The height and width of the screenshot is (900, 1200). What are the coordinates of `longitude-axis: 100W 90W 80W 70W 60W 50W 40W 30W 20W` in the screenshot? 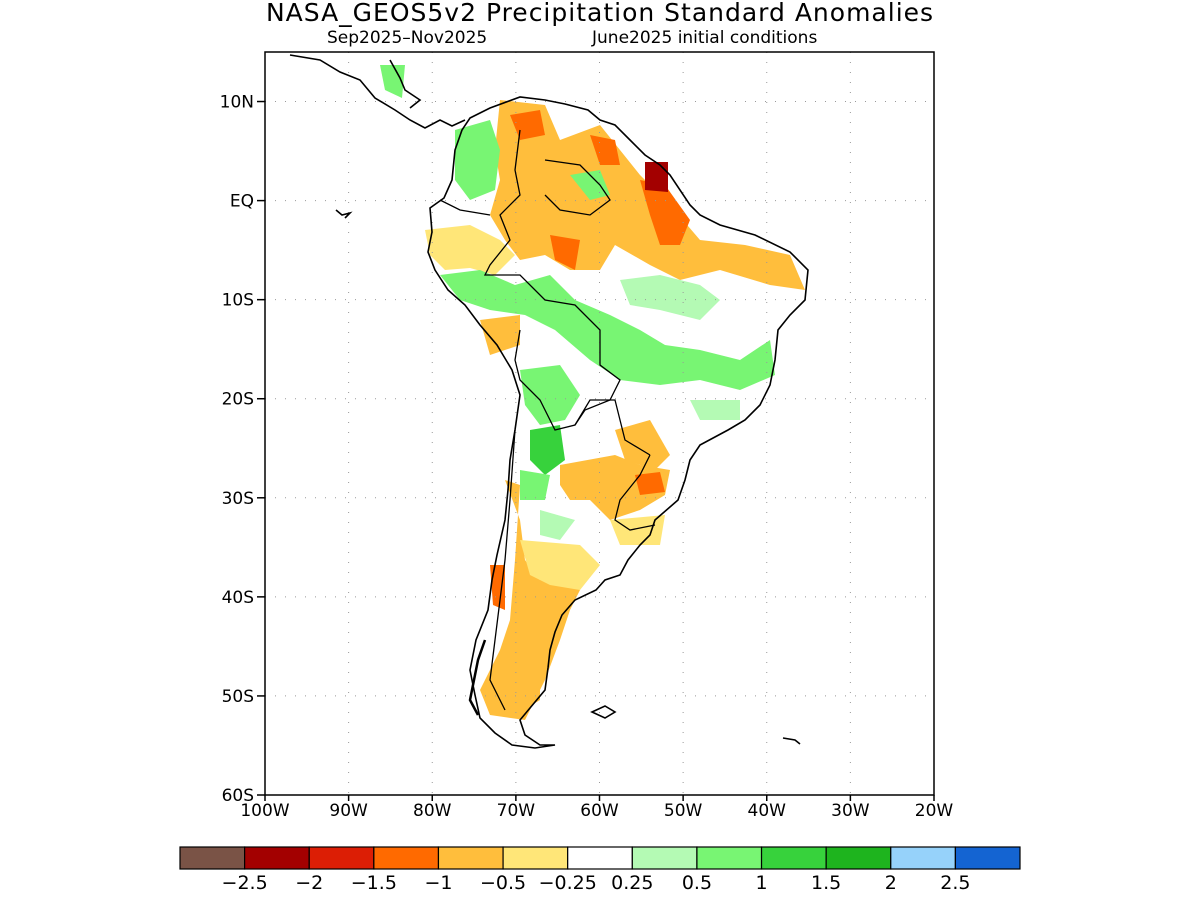 It's located at (596, 808).